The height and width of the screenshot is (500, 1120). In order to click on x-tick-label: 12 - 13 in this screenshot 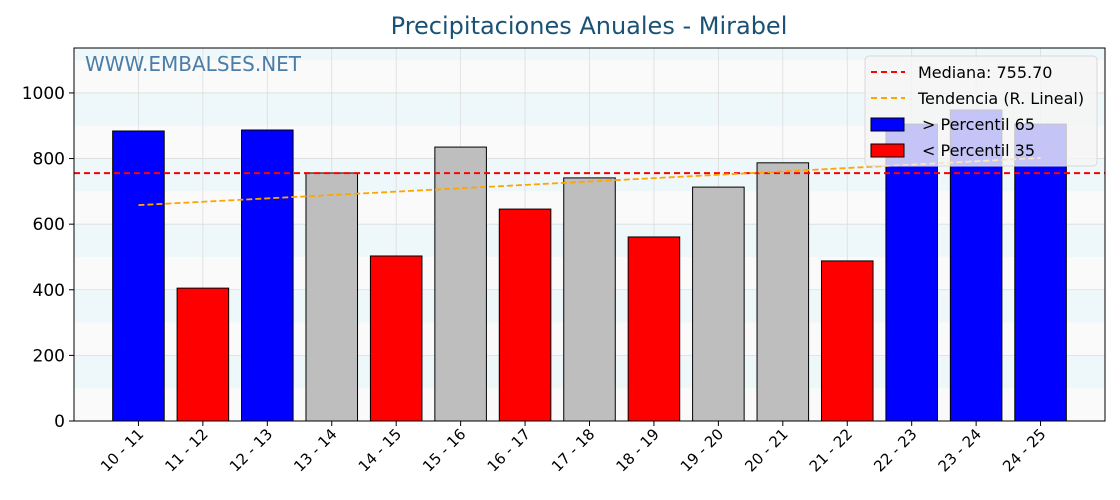, I will do `click(251, 450)`.